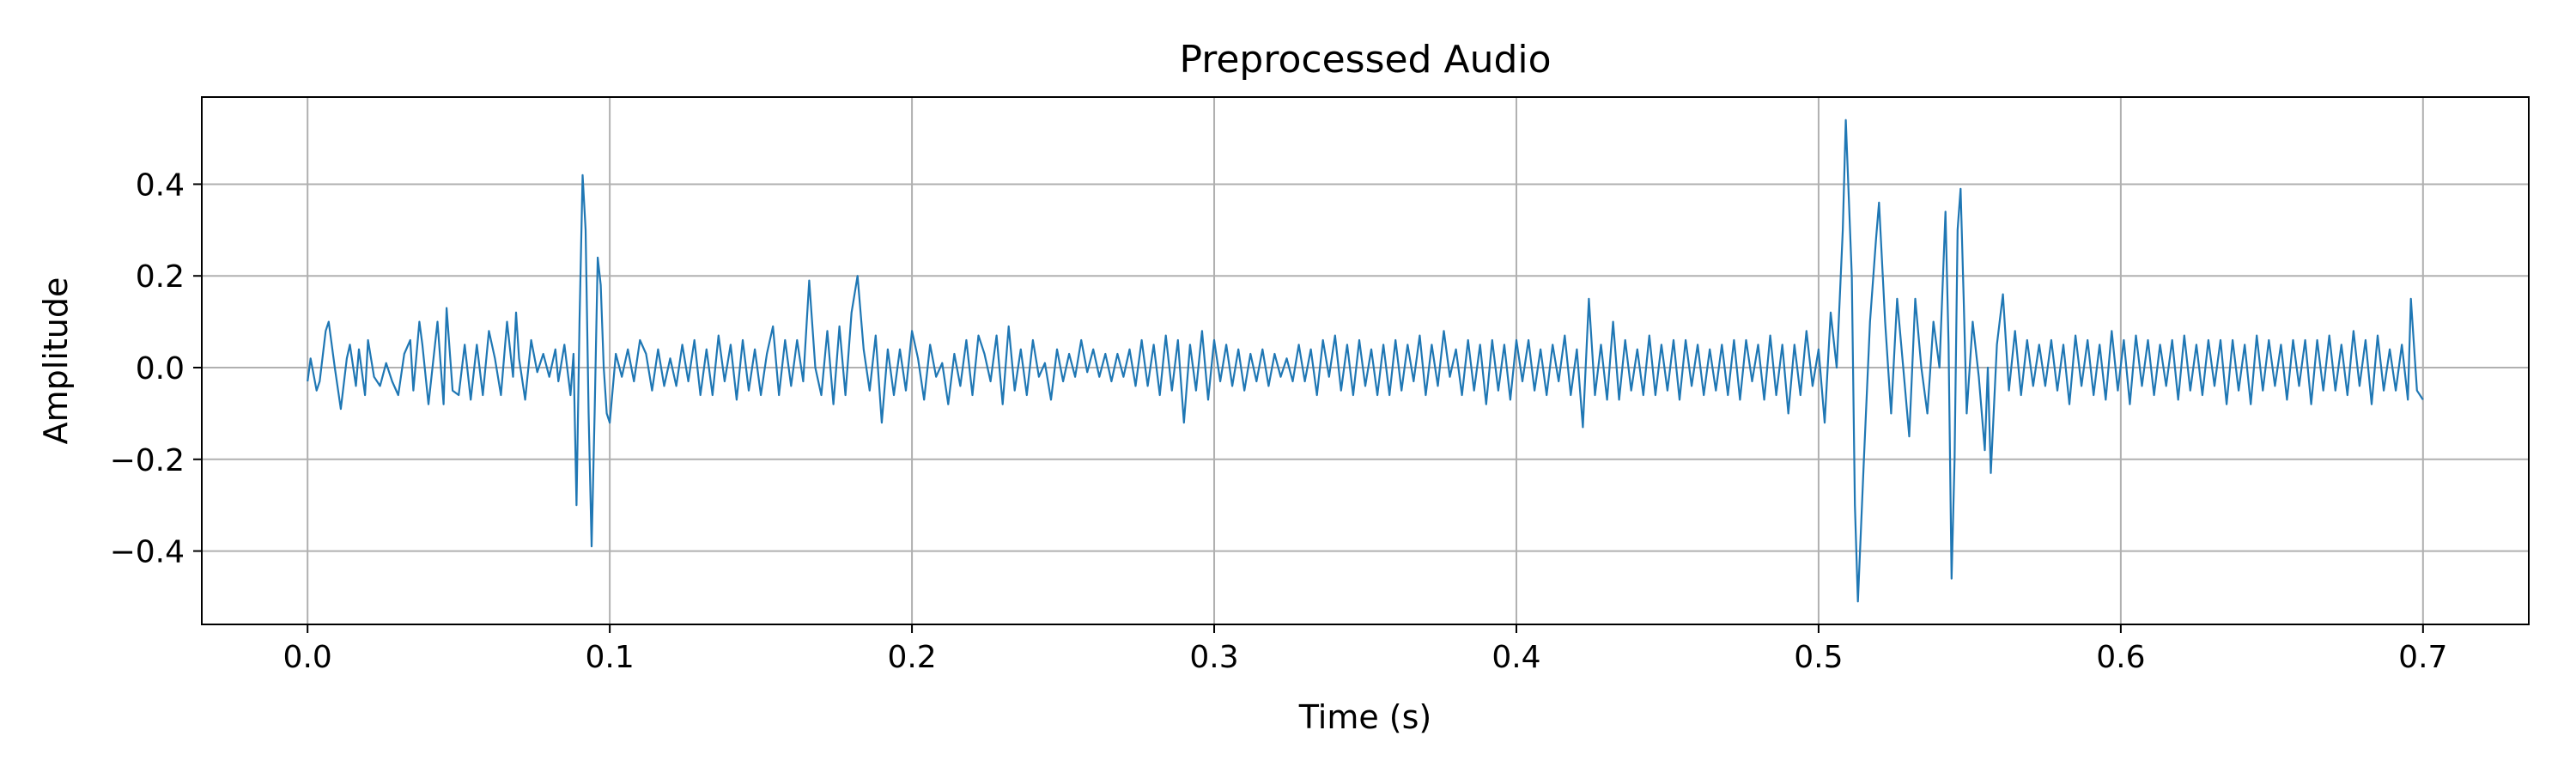  I want to click on y-tick-label: −0.2, so click(148, 461).